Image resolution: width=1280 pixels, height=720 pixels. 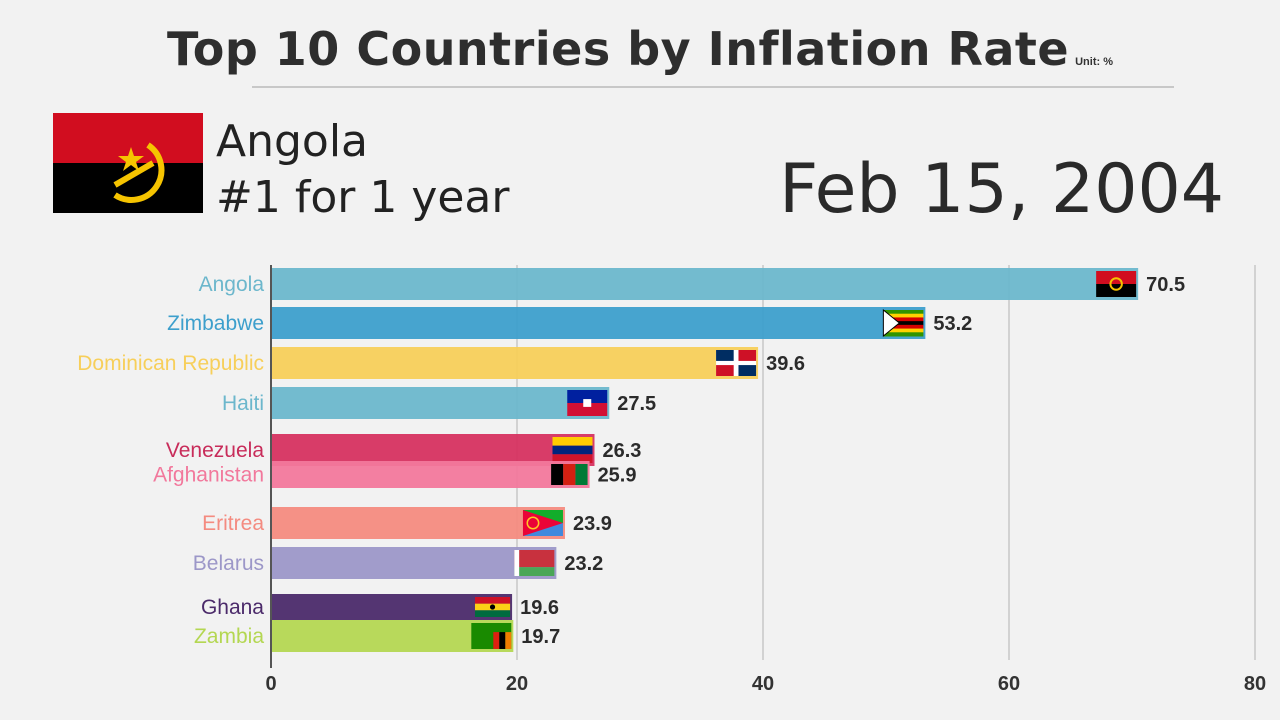 What do you see at coordinates (736, 363) in the screenshot?
I see `dominican-republic-flag-icon` at bounding box center [736, 363].